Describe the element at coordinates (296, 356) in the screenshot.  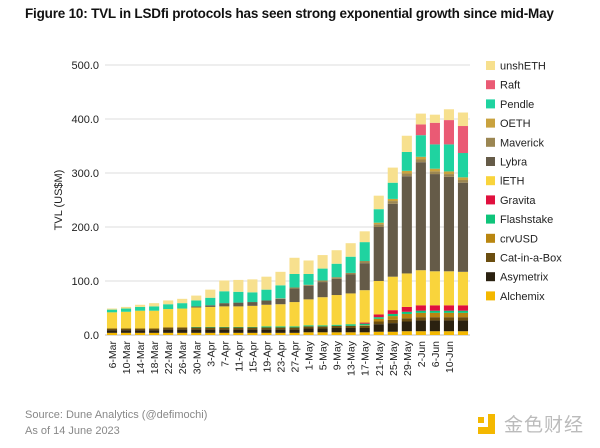
I see `x-tick-label: 27-Apr` at that location.